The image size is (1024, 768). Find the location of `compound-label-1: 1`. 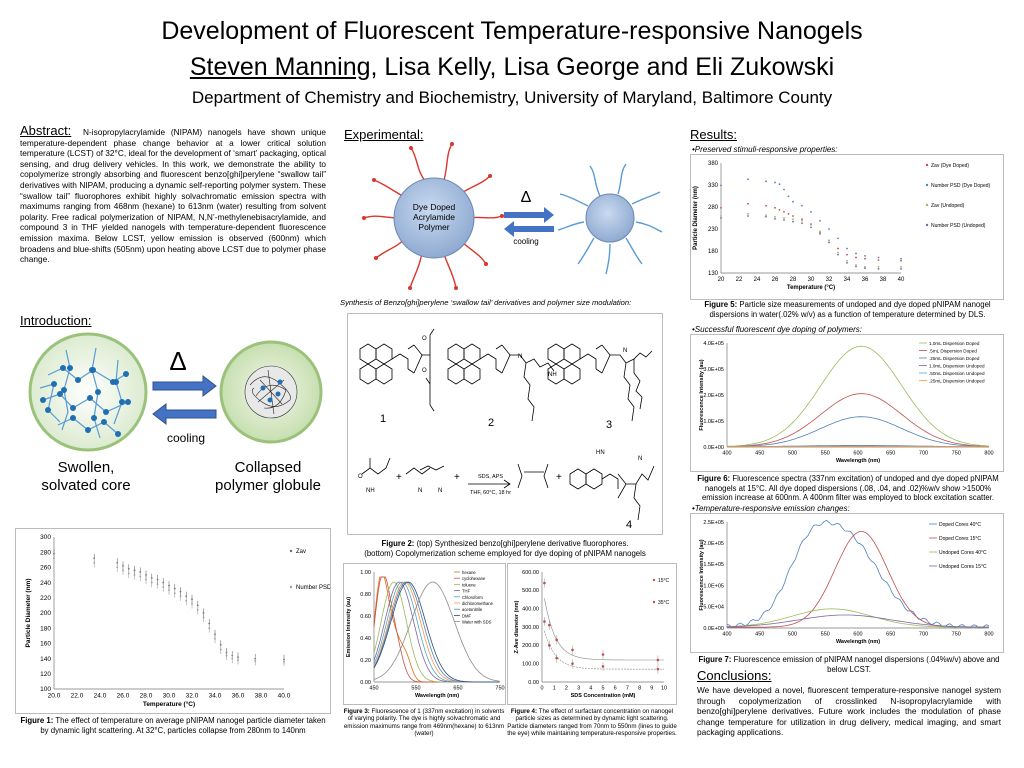

compound-label-1: 1 is located at coordinates (383, 419).